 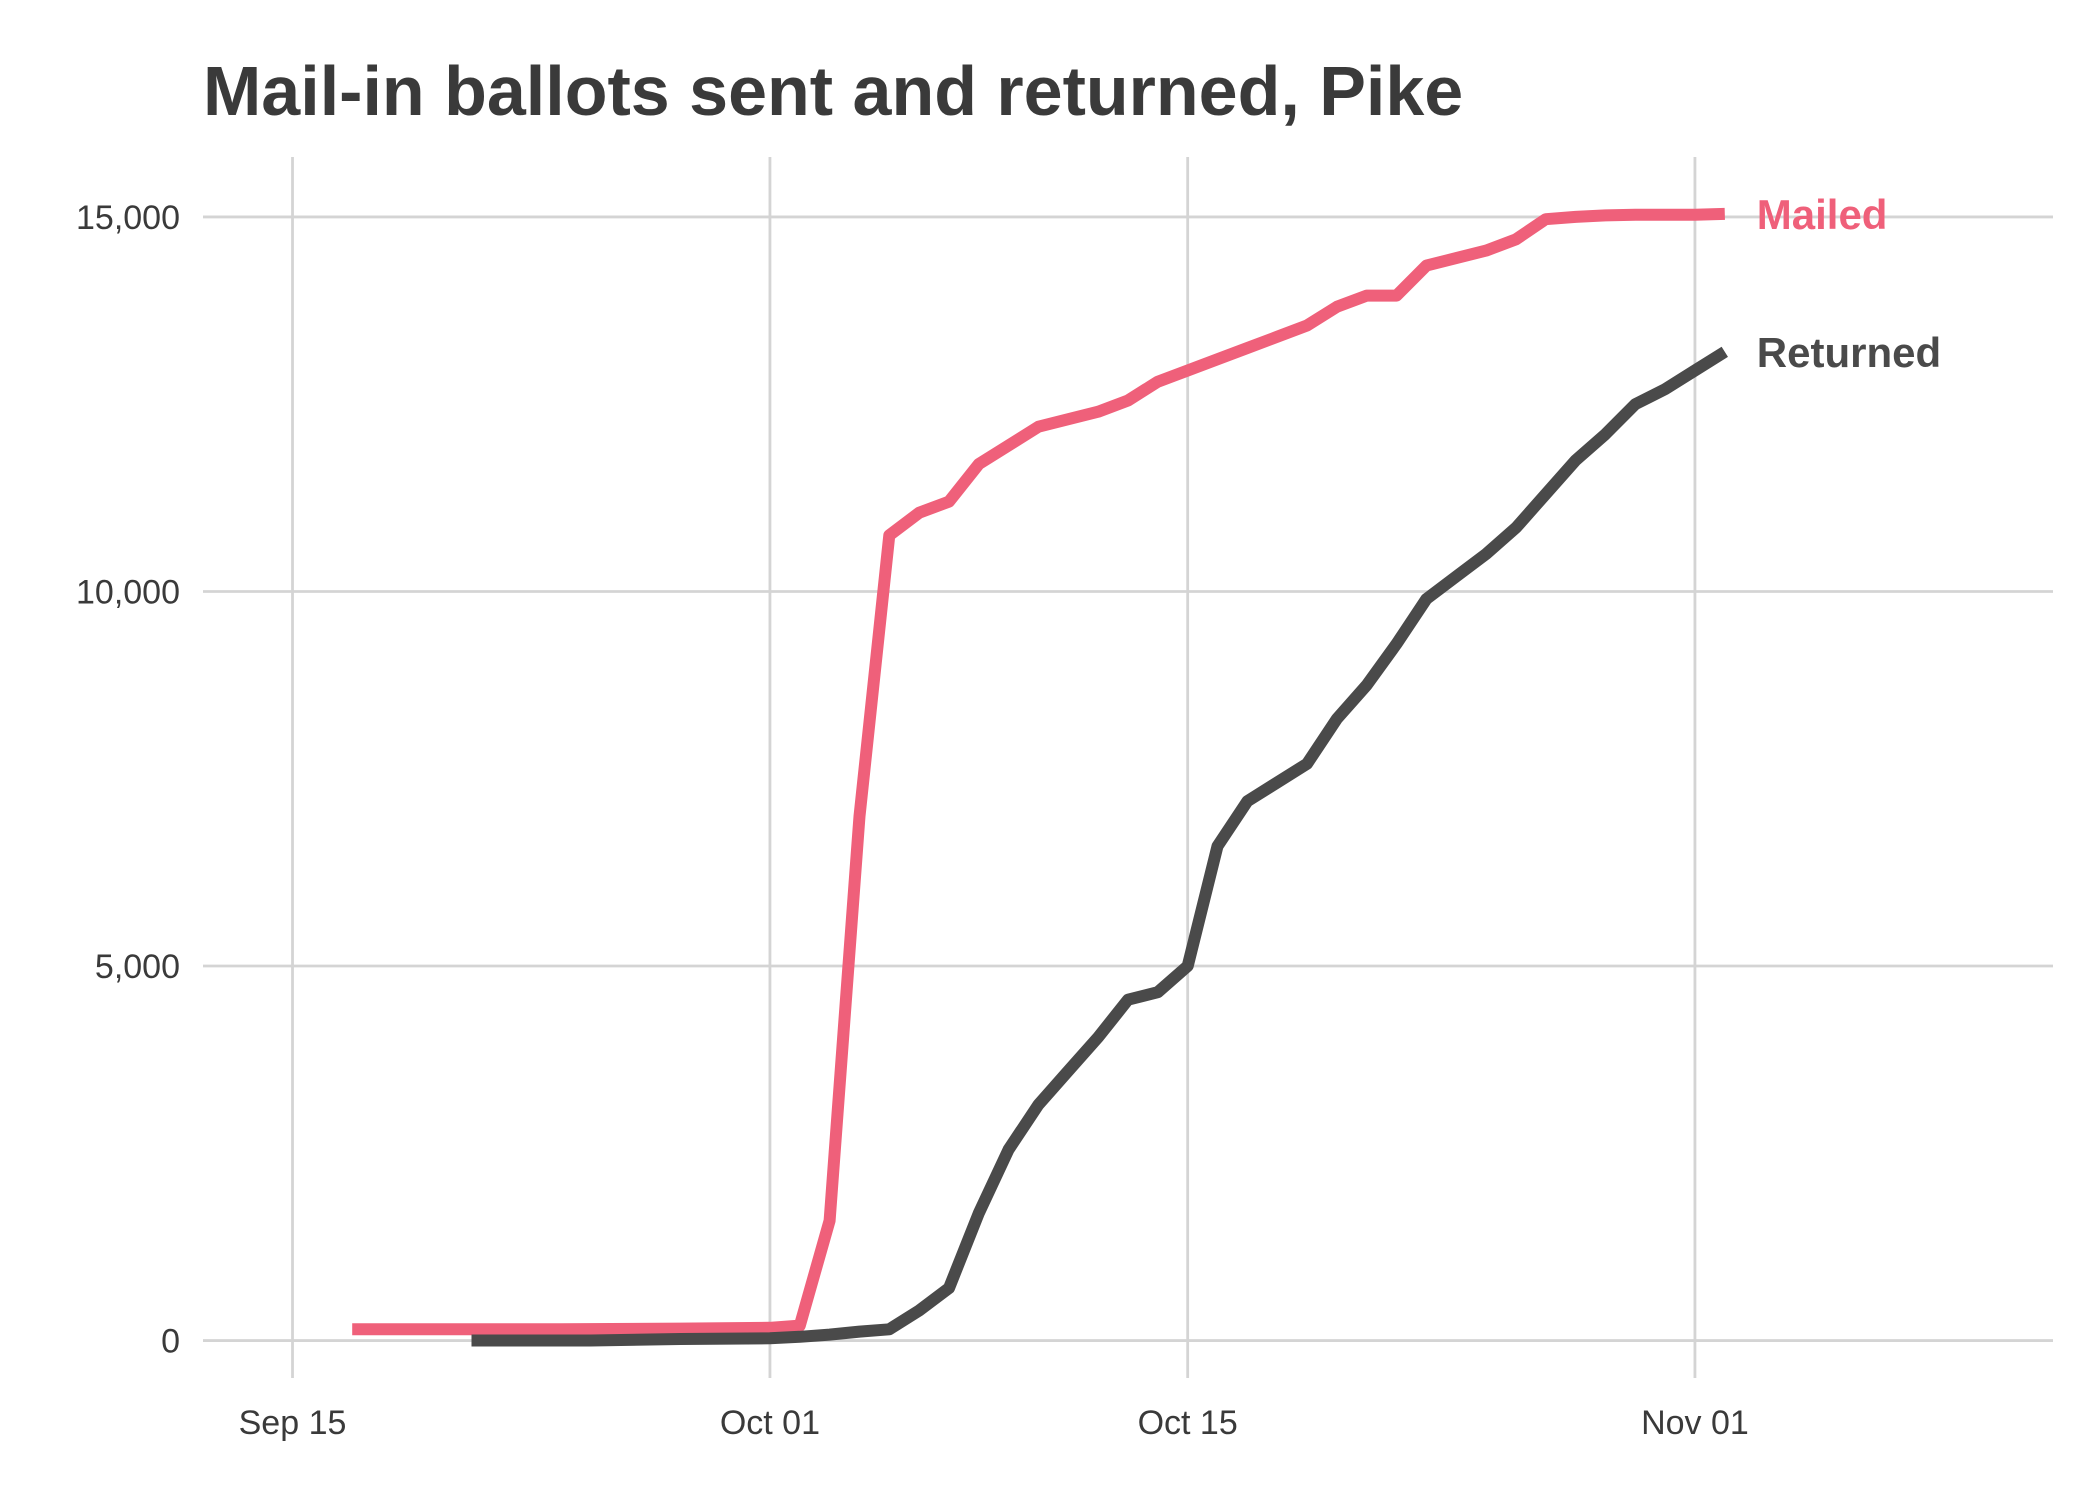 What do you see at coordinates (128, 592) in the screenshot?
I see `y-tick-label: 10,000` at bounding box center [128, 592].